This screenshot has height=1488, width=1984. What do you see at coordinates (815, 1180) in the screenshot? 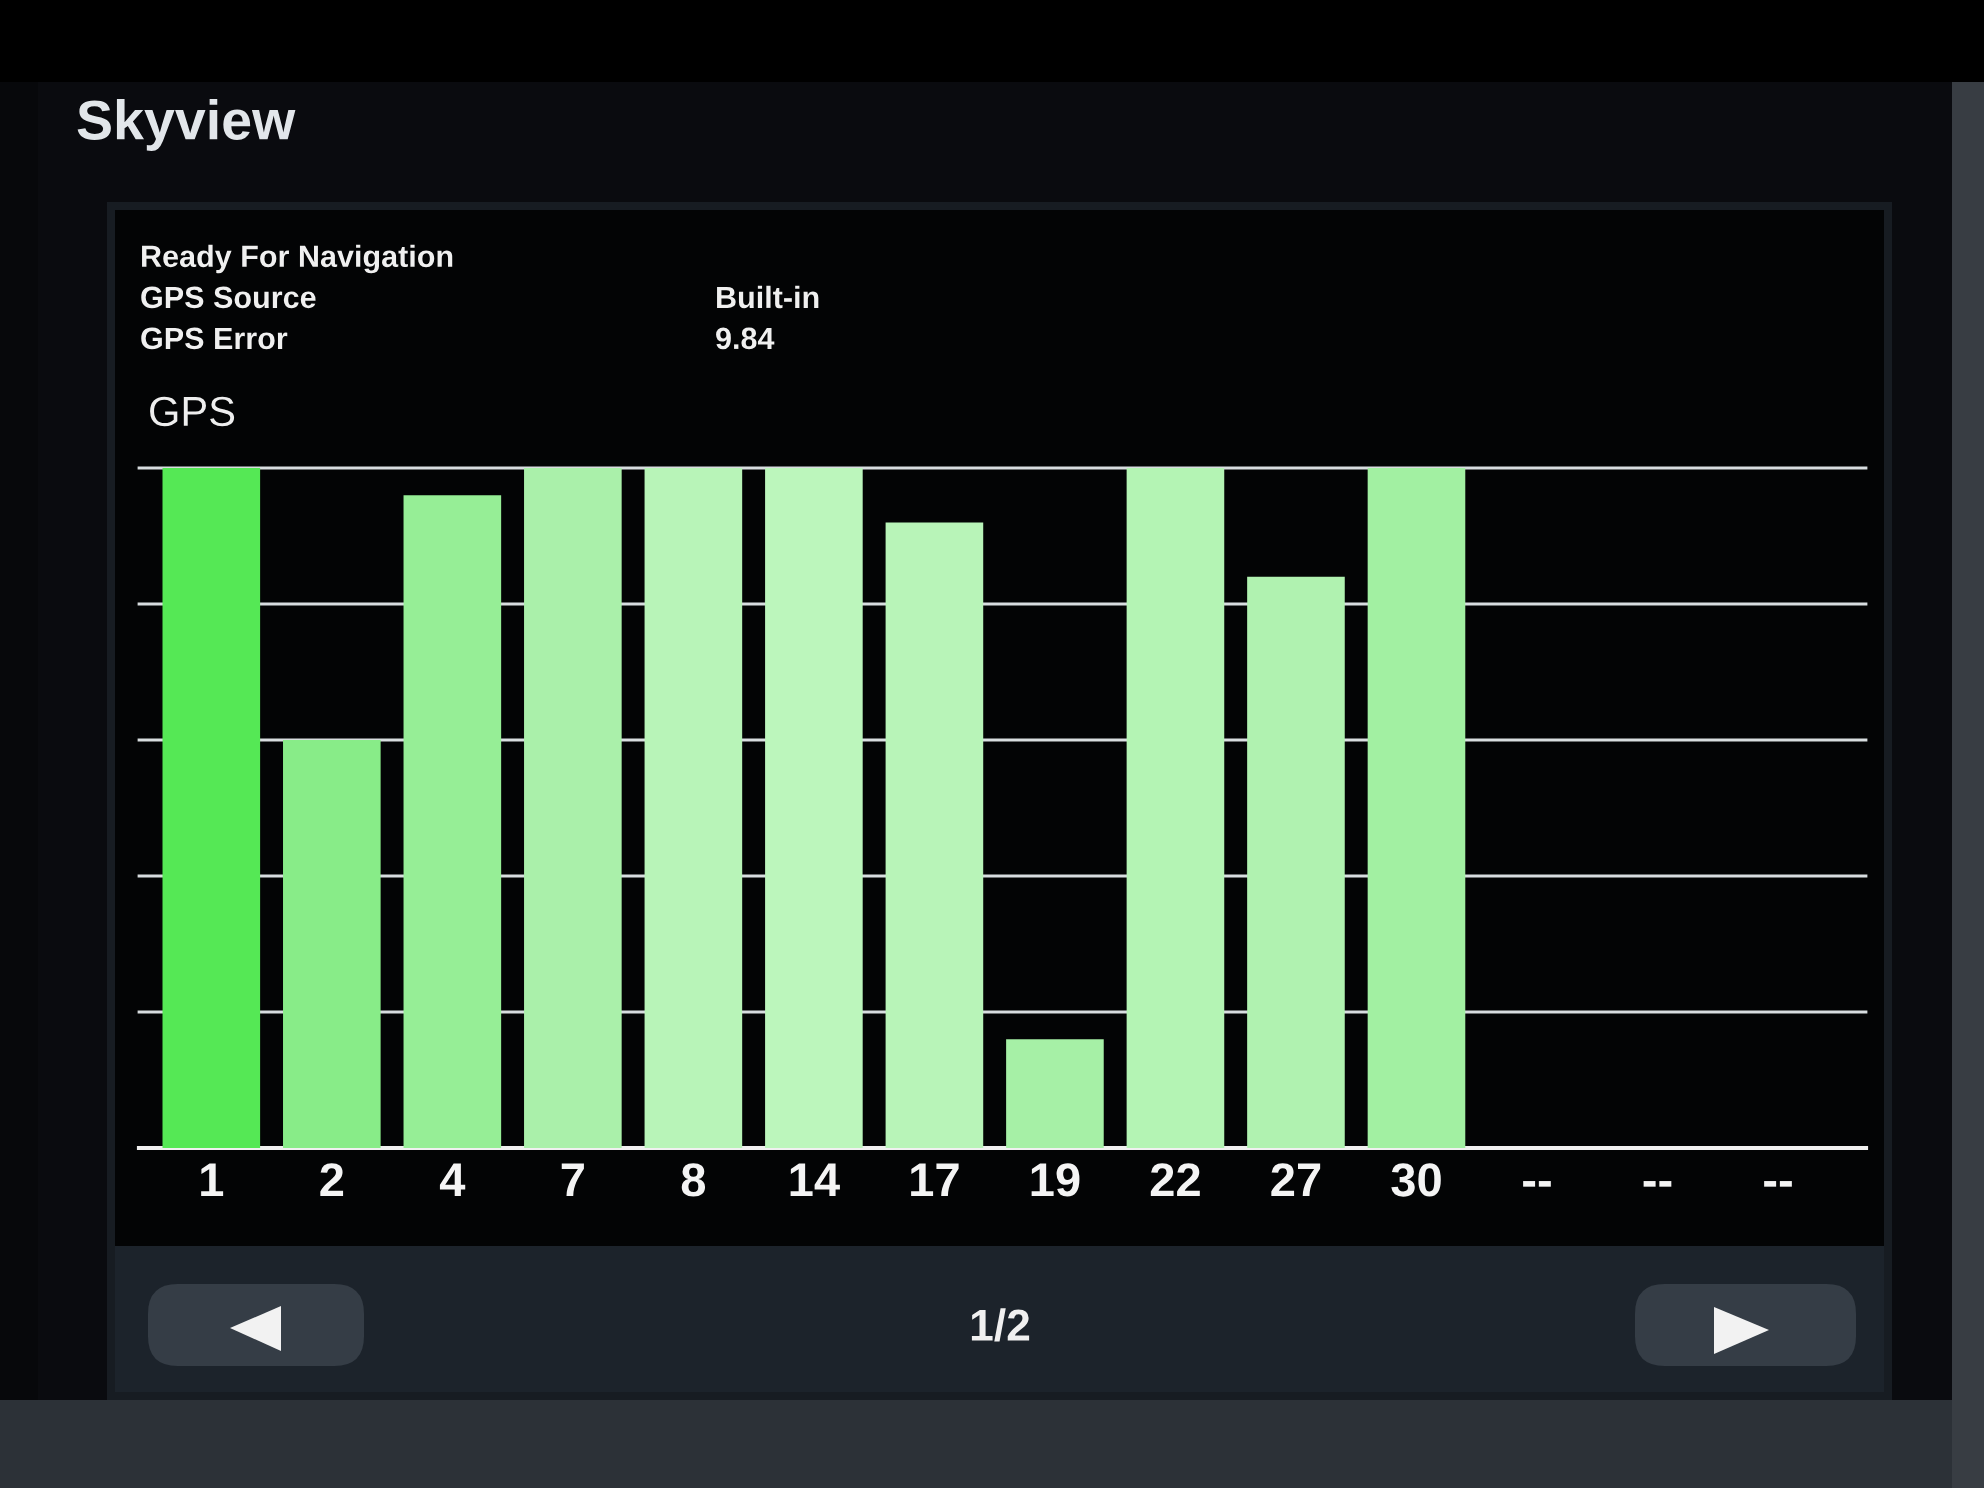
I see `x-tick-label: 14` at bounding box center [815, 1180].